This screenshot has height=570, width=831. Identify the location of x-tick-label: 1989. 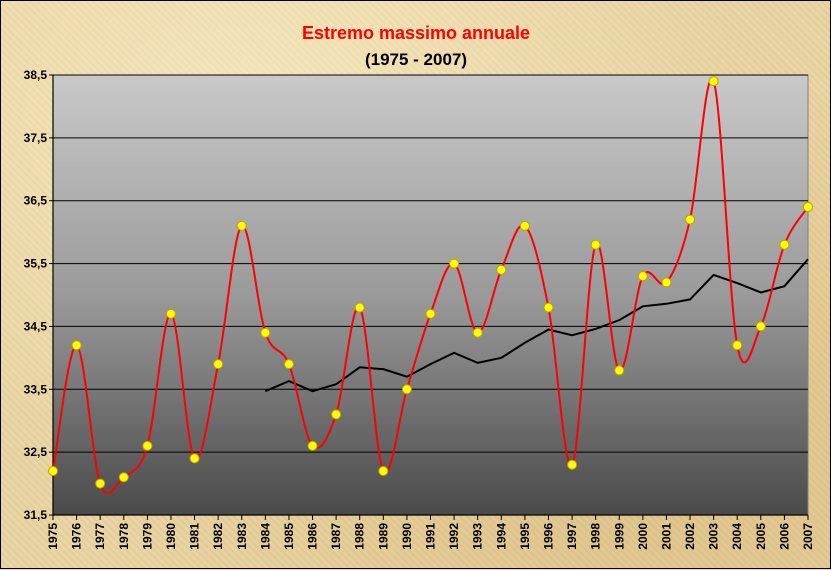
(383, 536).